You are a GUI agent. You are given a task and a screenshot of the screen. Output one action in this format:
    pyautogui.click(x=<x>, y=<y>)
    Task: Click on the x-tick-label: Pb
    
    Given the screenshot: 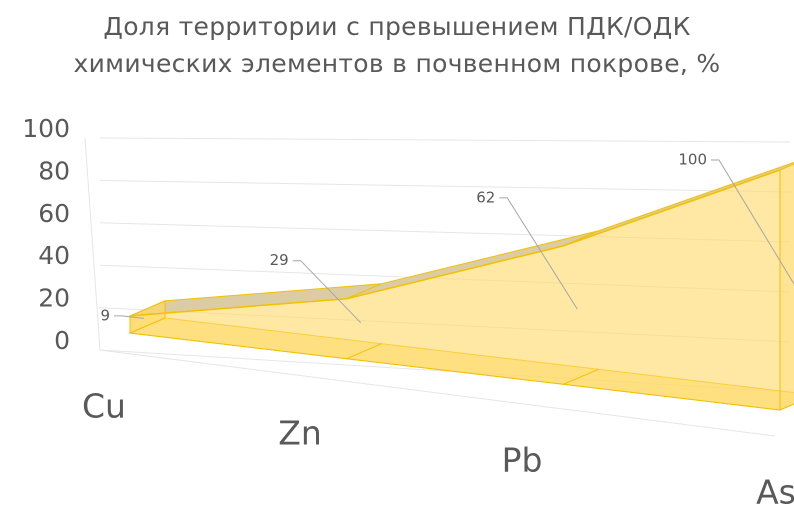 What is the action you would take?
    pyautogui.click(x=522, y=460)
    